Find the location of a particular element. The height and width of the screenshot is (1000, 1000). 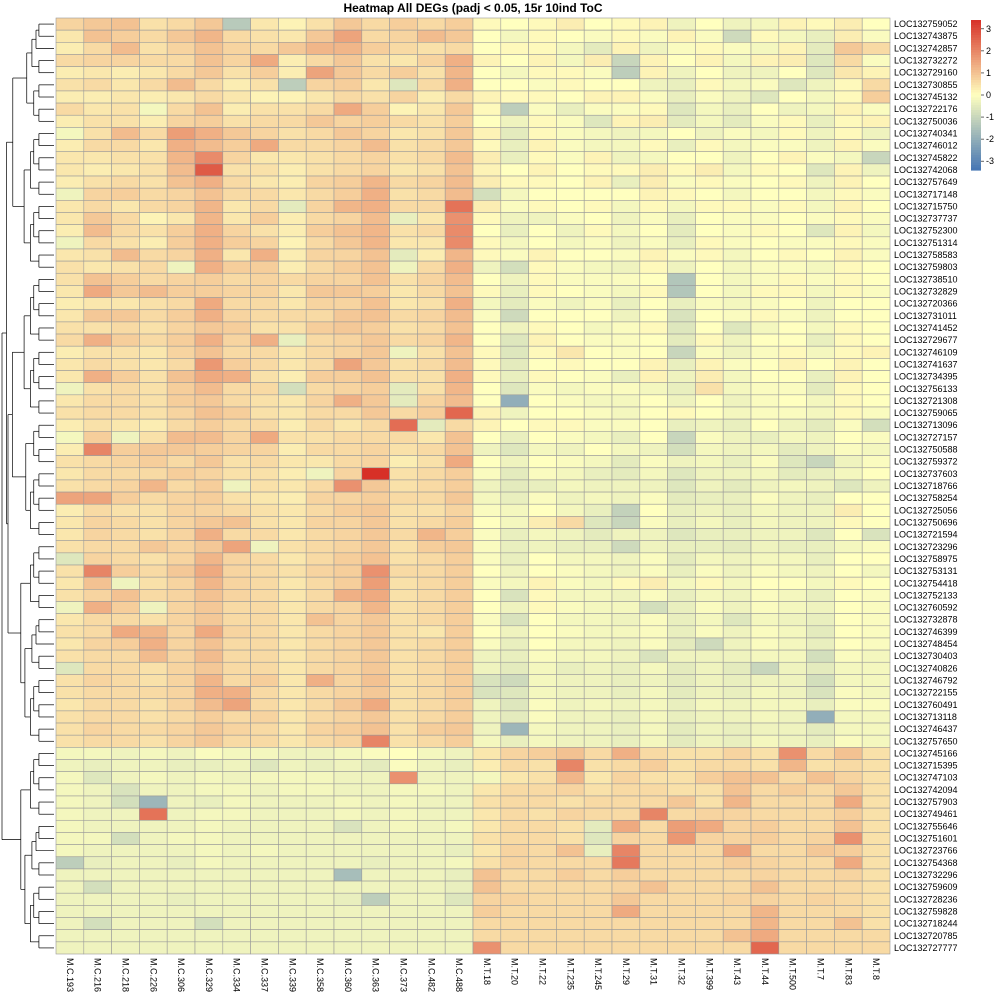

row-label: LOC132742094 is located at coordinates (926, 790).